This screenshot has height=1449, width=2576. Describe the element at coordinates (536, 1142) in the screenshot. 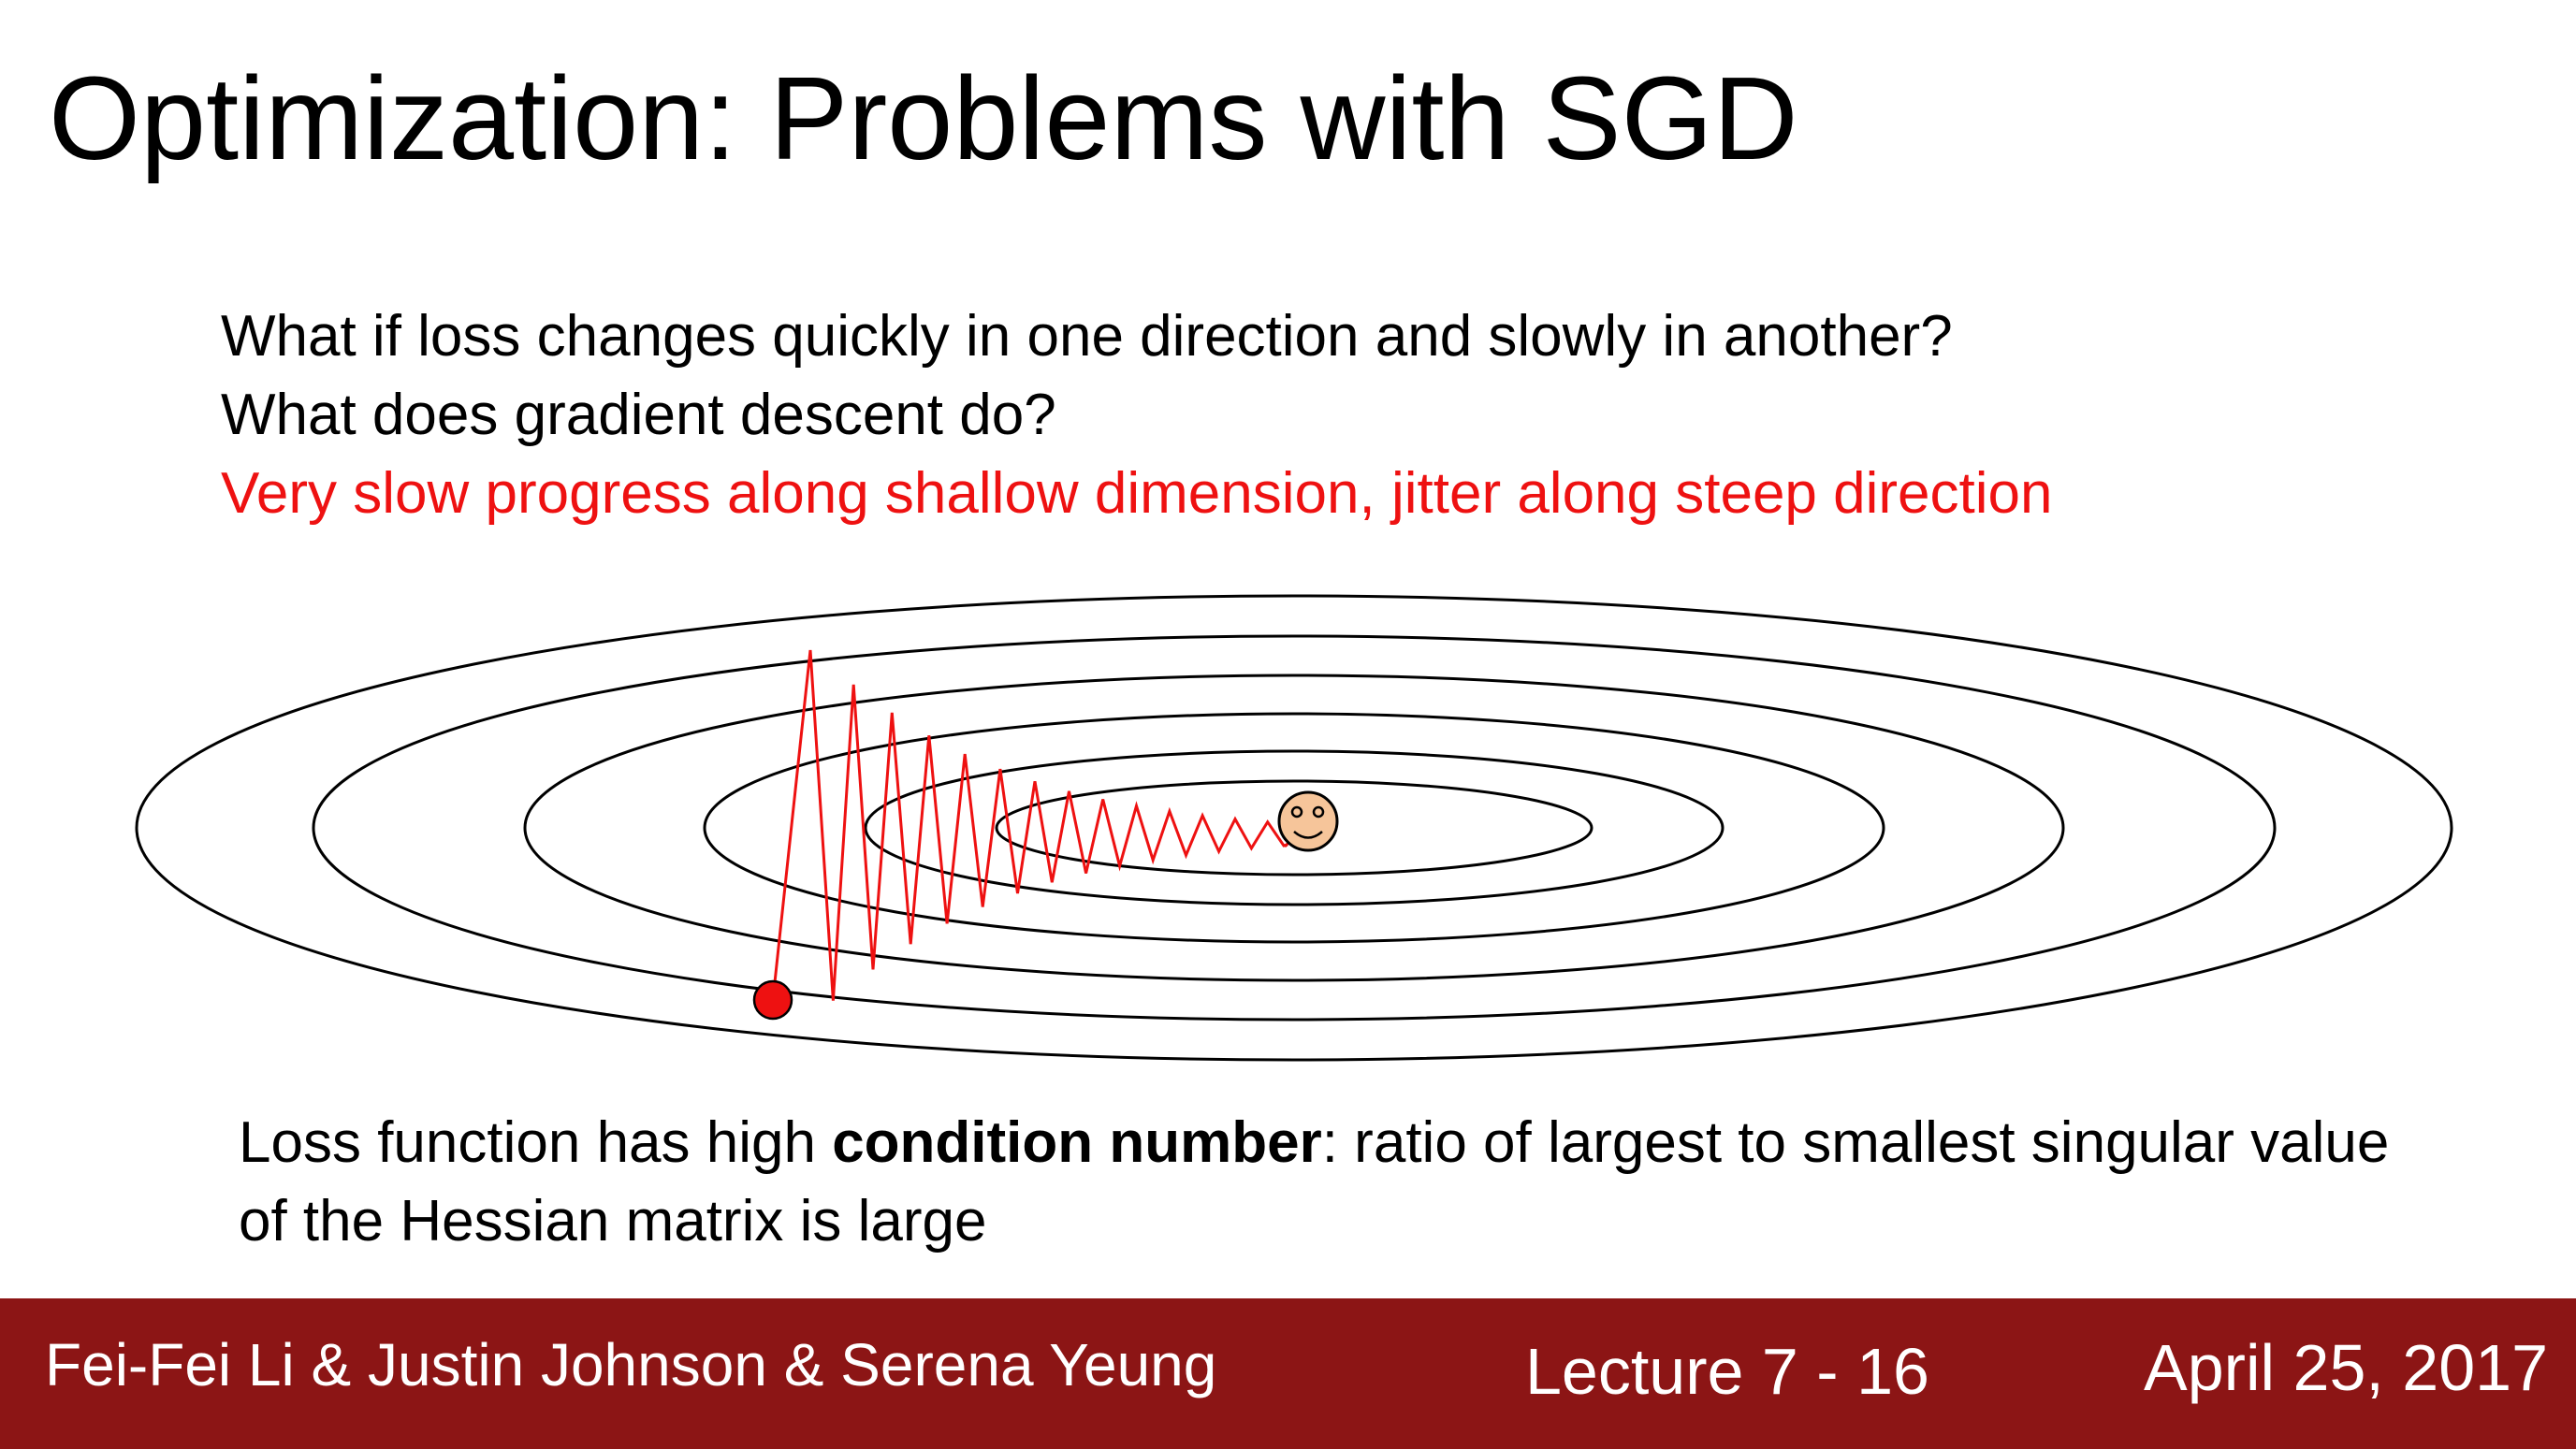

I see `note-prefix: Loss function has high` at that location.